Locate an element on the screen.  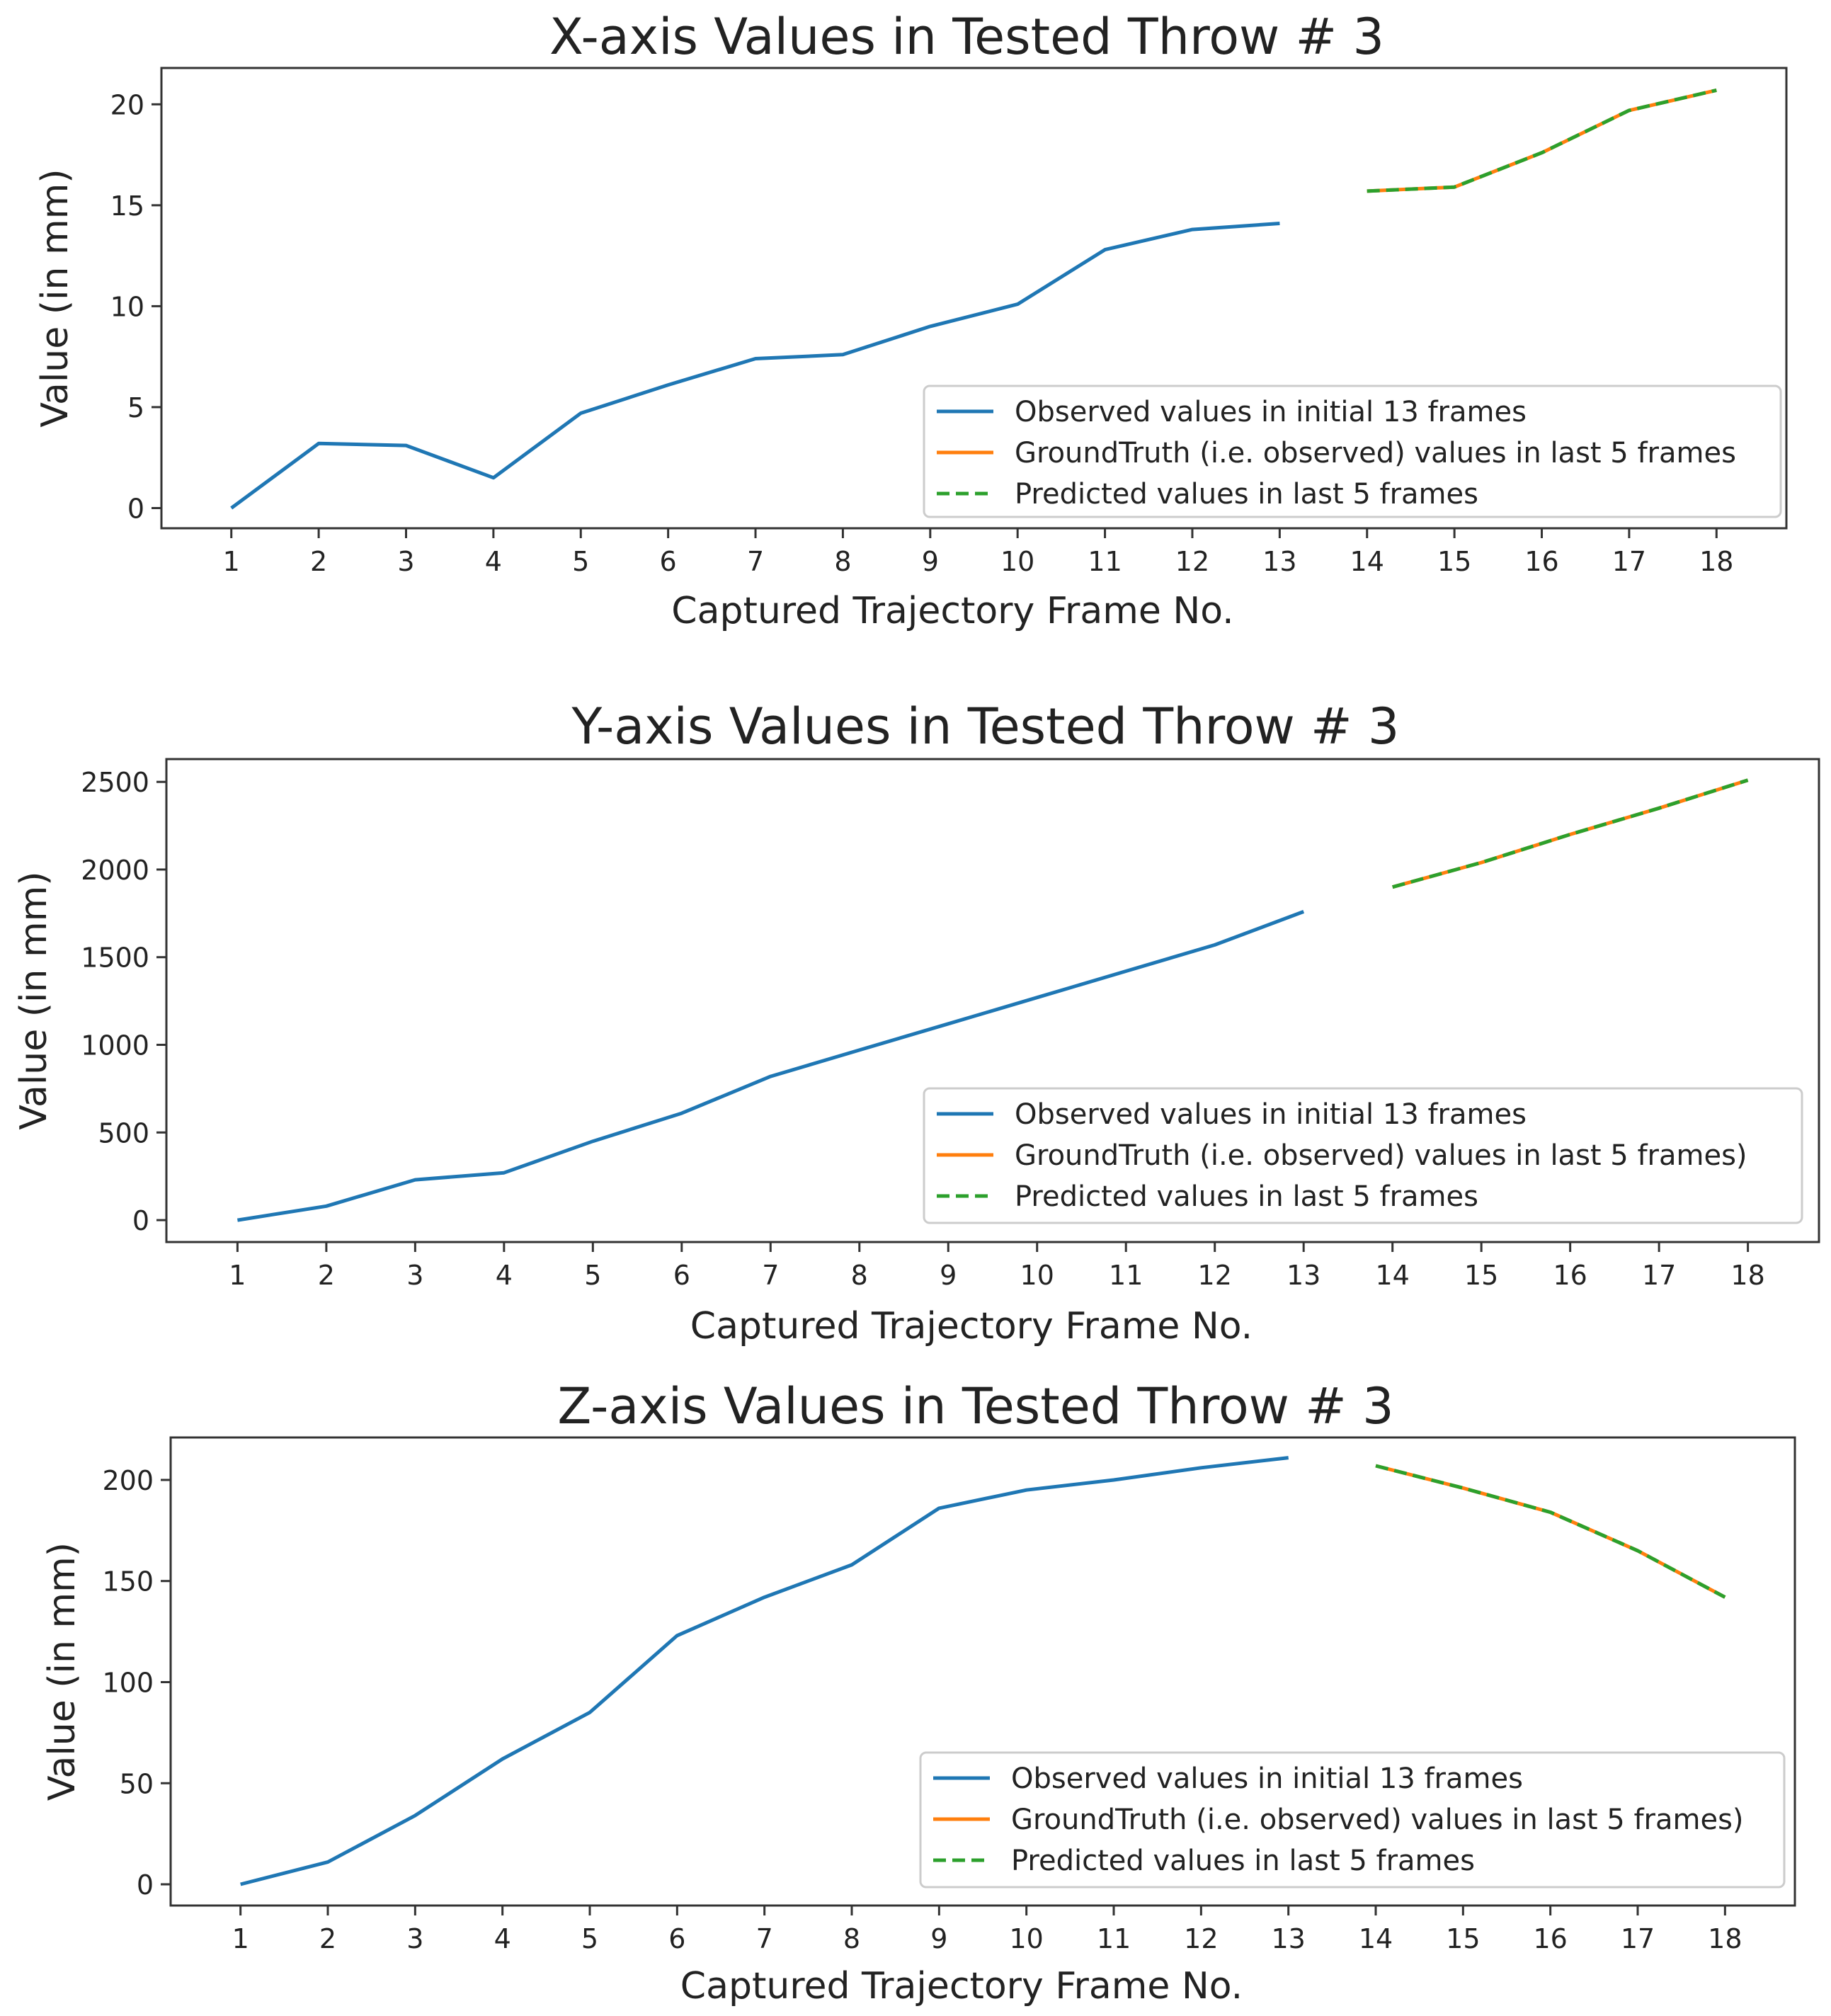
y-tick-label: 150 is located at coordinates (128, 1582).